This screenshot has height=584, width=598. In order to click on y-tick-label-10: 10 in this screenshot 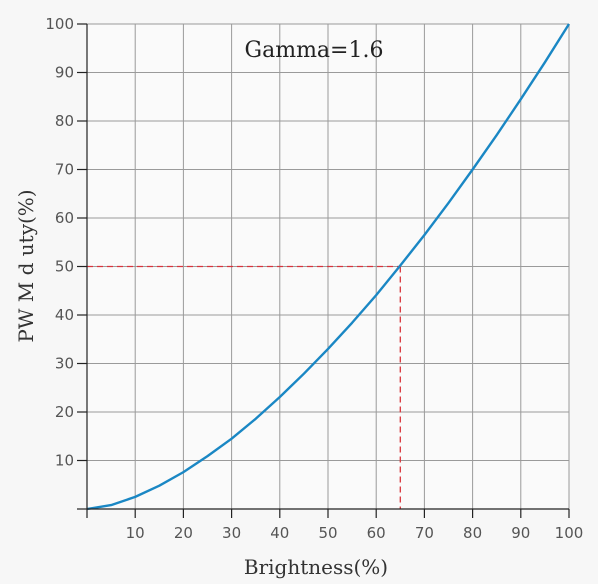, I will do `click(64, 461)`.